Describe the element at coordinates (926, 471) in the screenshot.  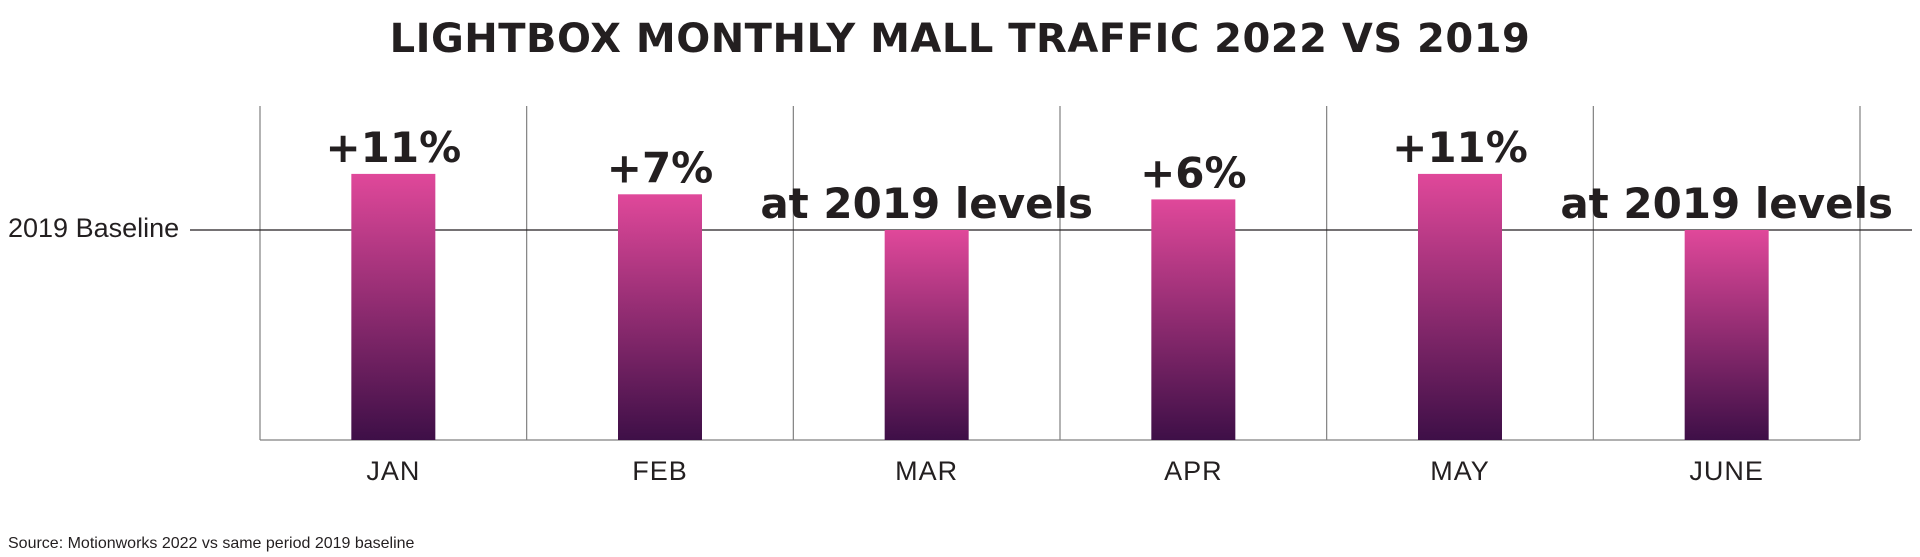
I see `x-tick-mar: MAR` at that location.